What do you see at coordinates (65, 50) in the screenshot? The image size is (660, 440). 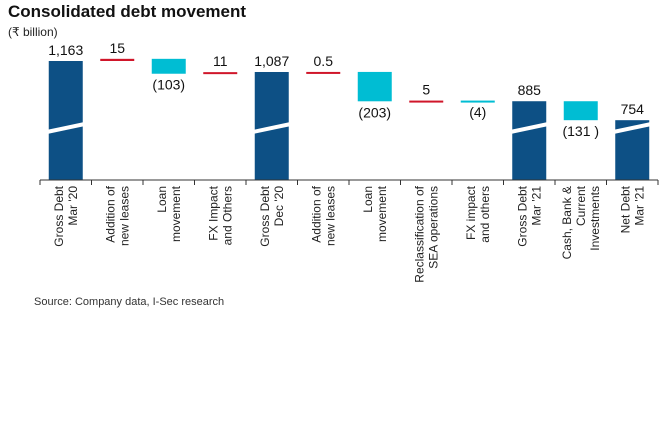 I see `data-label: 1,163` at bounding box center [65, 50].